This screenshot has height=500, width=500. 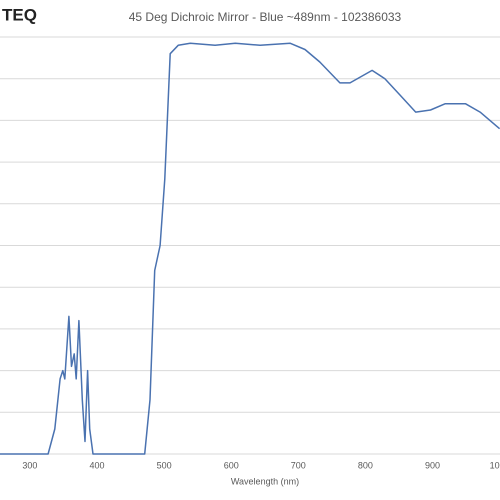 I want to click on x-tick-label: 1000, so click(x=495, y=465).